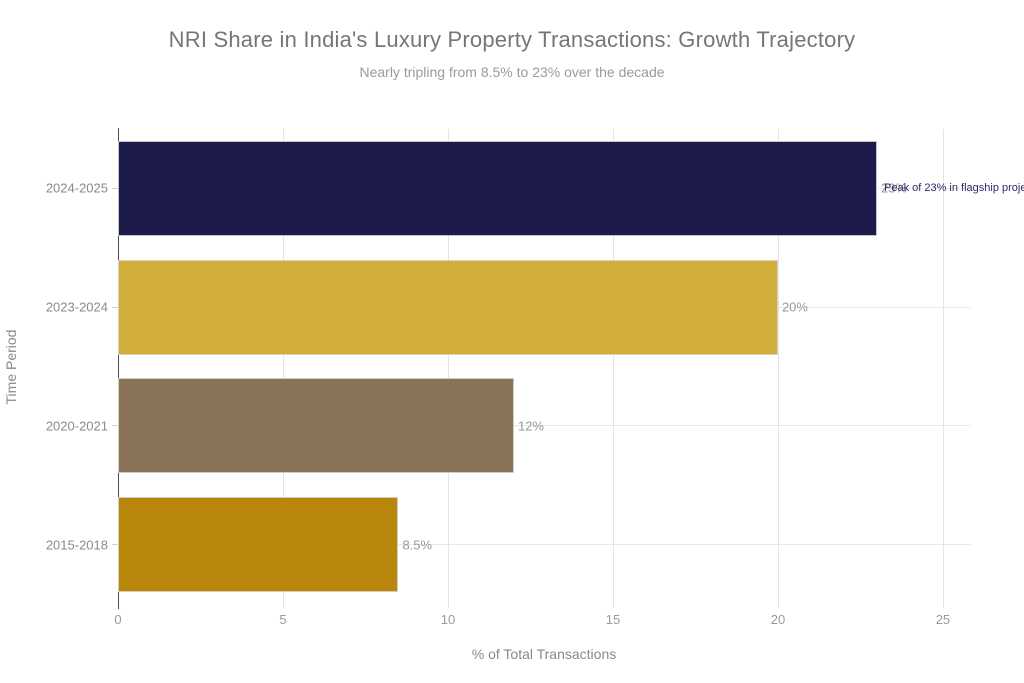 The width and height of the screenshot is (1024, 683). I want to click on x-tick-label-10: 10, so click(448, 619).